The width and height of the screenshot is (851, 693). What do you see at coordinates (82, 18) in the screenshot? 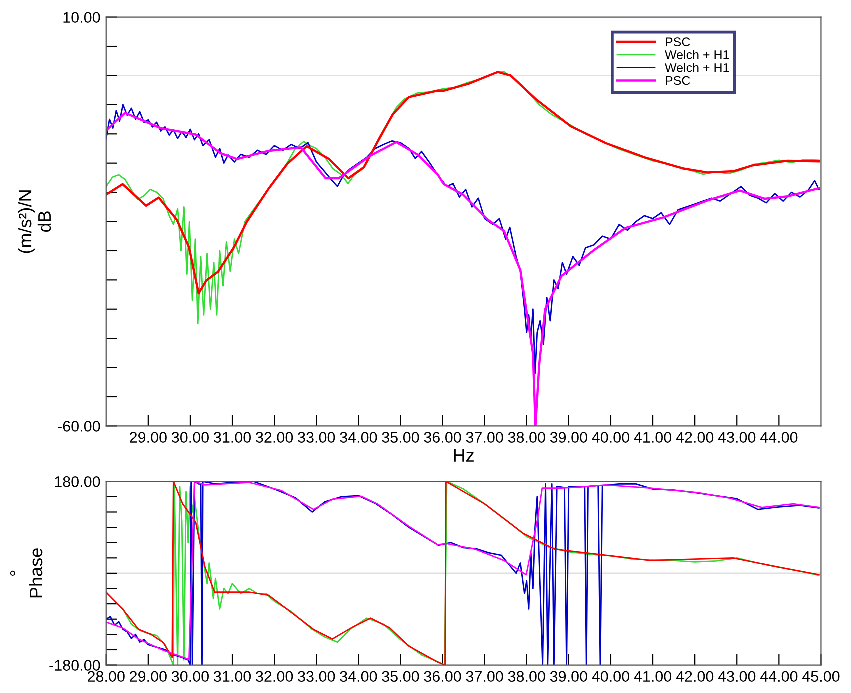
I see `y-tick-label: 10.00` at bounding box center [82, 18].